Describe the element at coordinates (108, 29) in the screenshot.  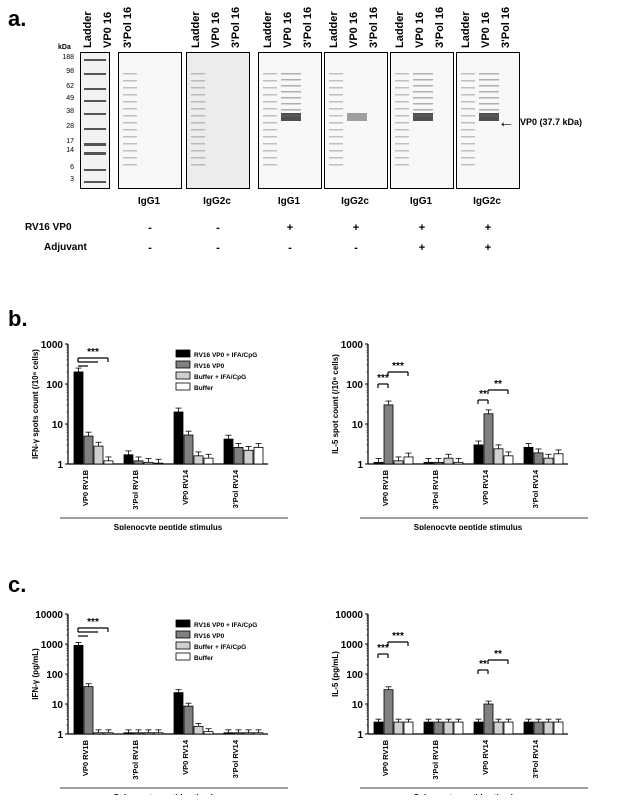
I see `lane-label: VP0 16` at that location.